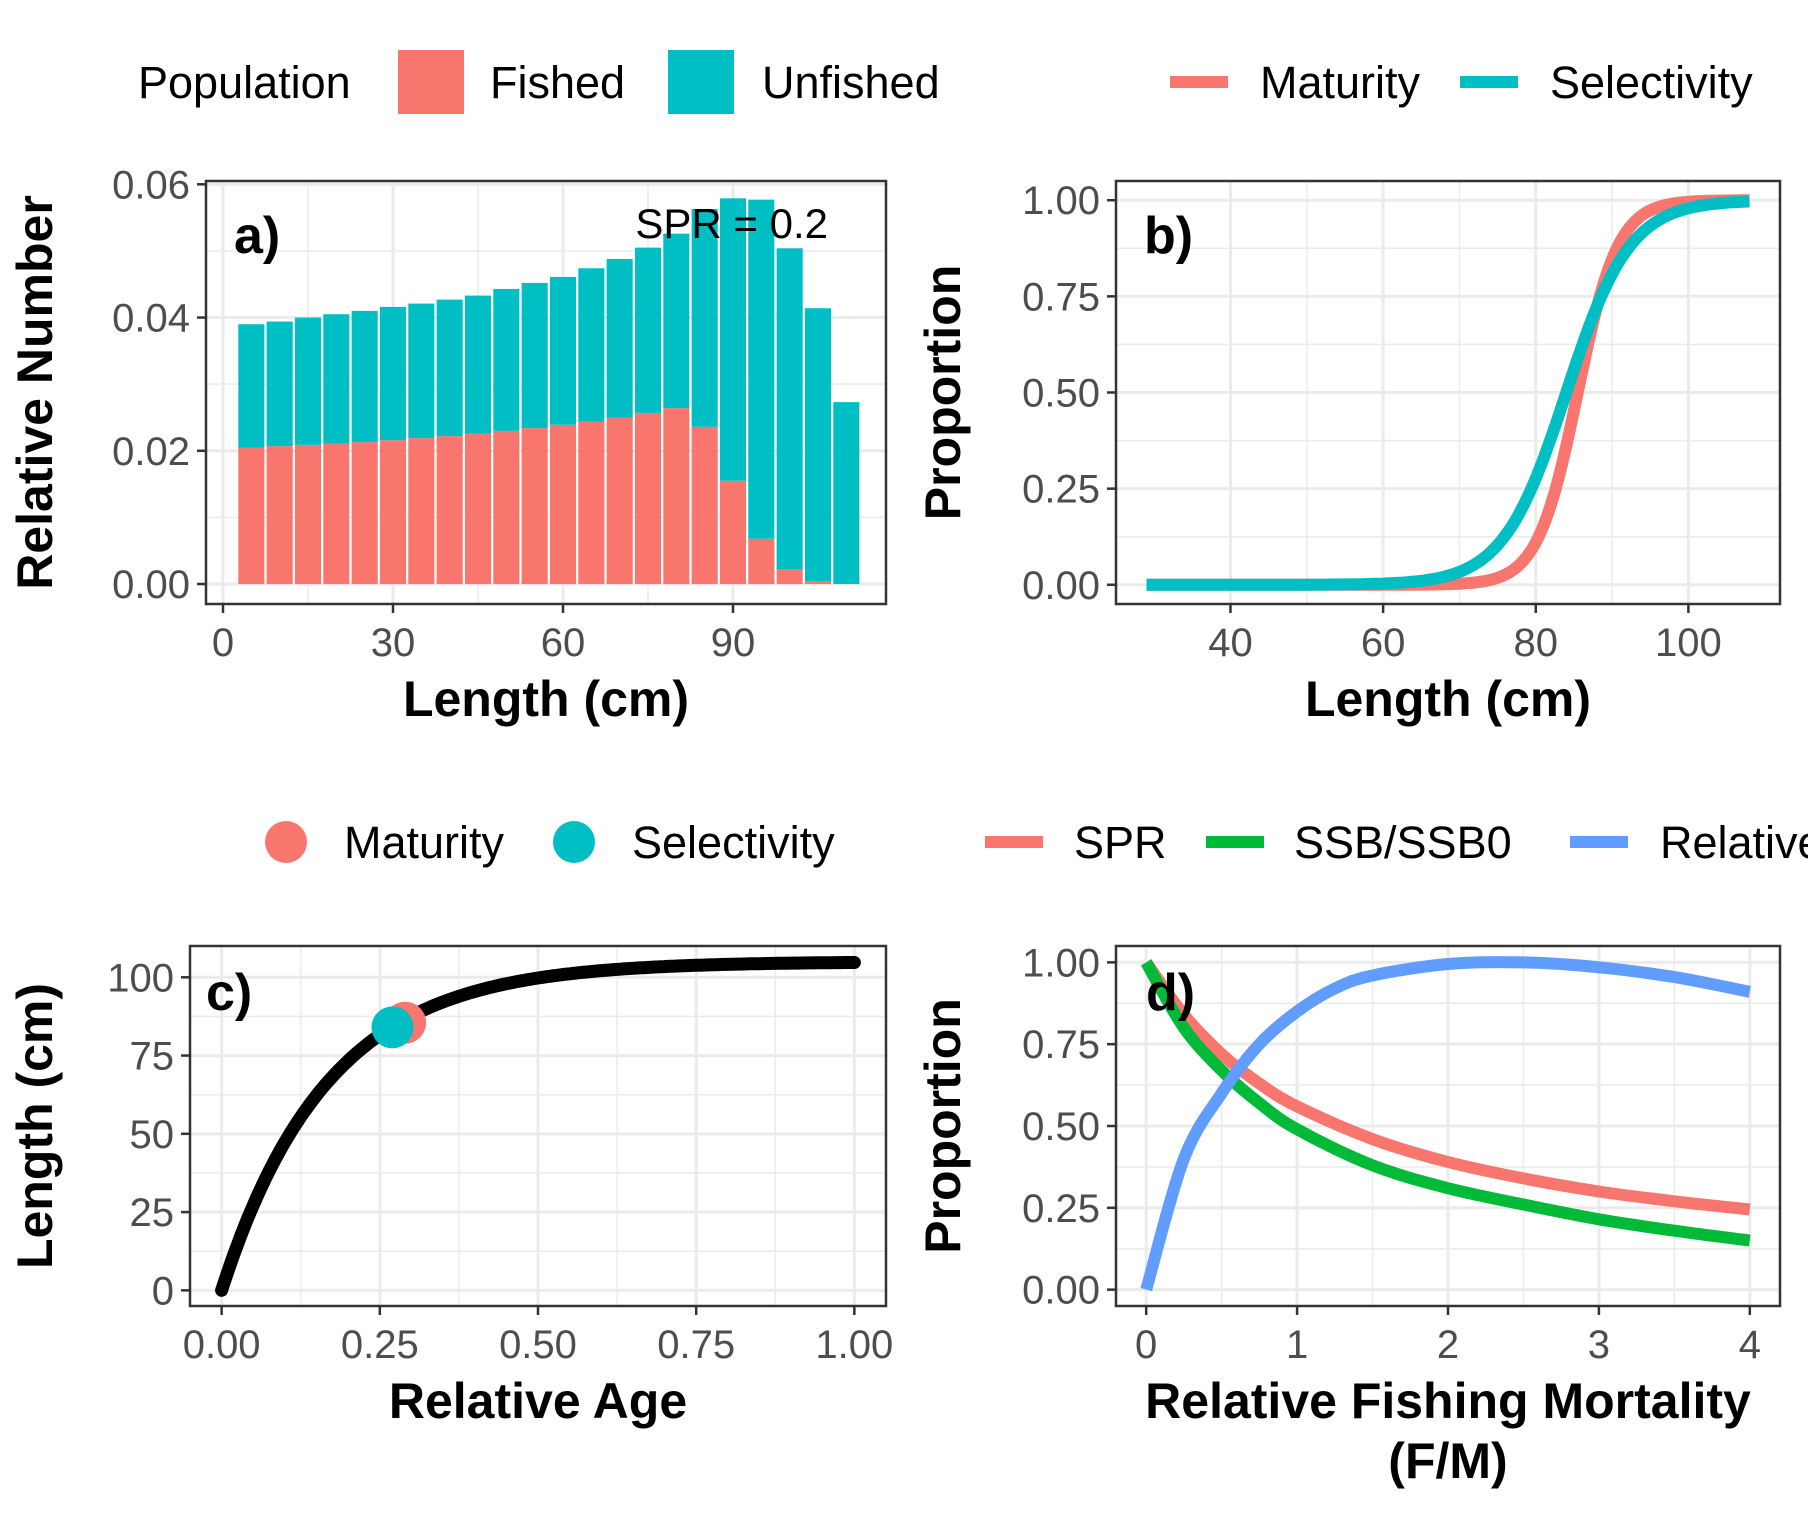  I want to click on y-tick-label: 0, so click(163, 1291).